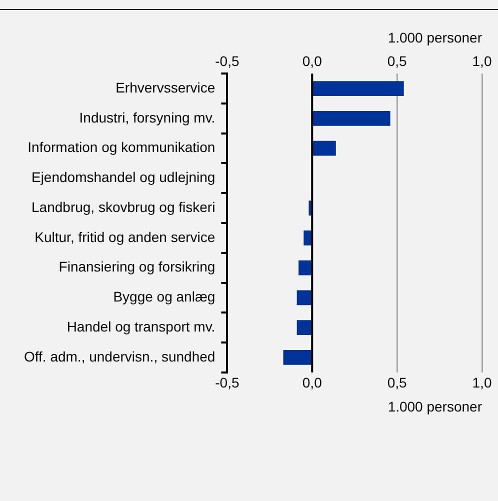  What do you see at coordinates (482, 382) in the screenshot?
I see `x-tick-label: 1,0` at bounding box center [482, 382].